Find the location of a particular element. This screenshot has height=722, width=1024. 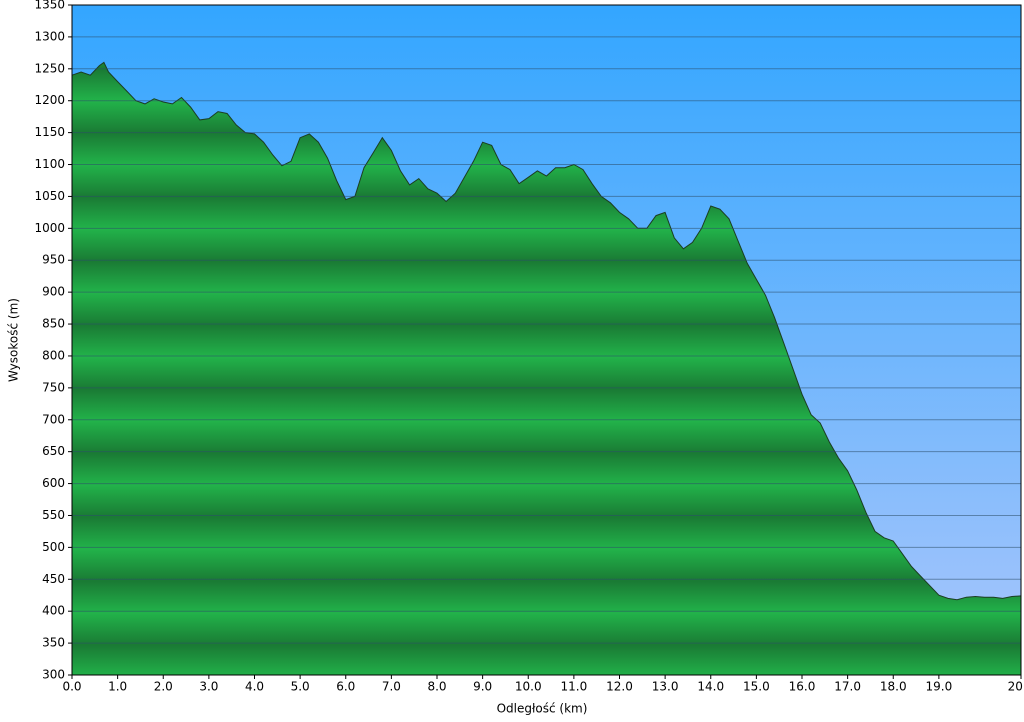

y-tick-label: 1350 is located at coordinates (49, 6).